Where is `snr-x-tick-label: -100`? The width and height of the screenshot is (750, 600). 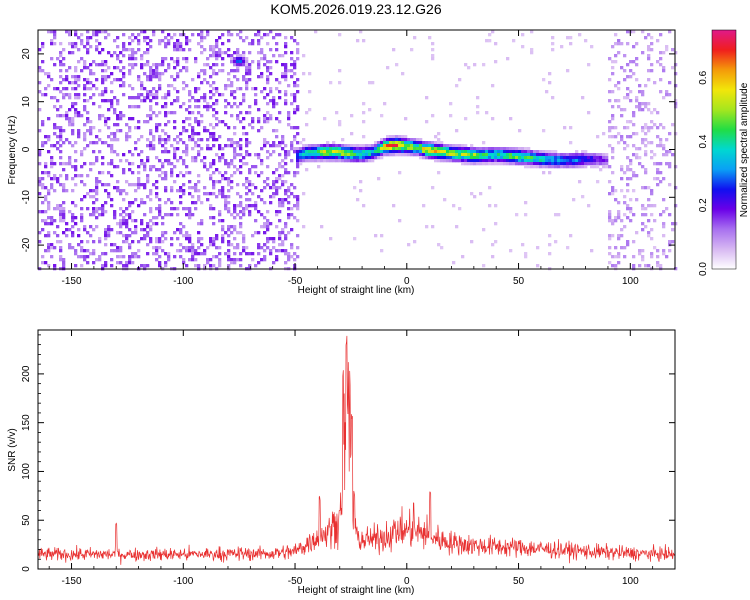
snr-x-tick-label: -100 is located at coordinates (183, 581).